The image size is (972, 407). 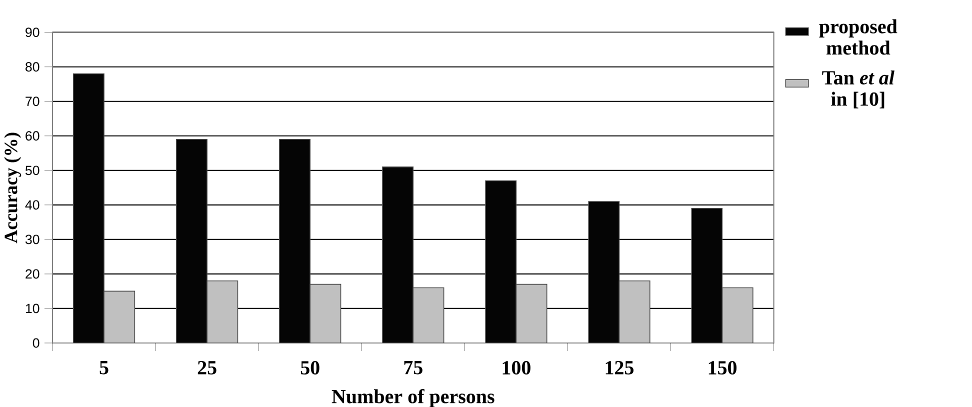 What do you see at coordinates (33, 274) in the screenshot?
I see `y-tick-label: 20` at bounding box center [33, 274].